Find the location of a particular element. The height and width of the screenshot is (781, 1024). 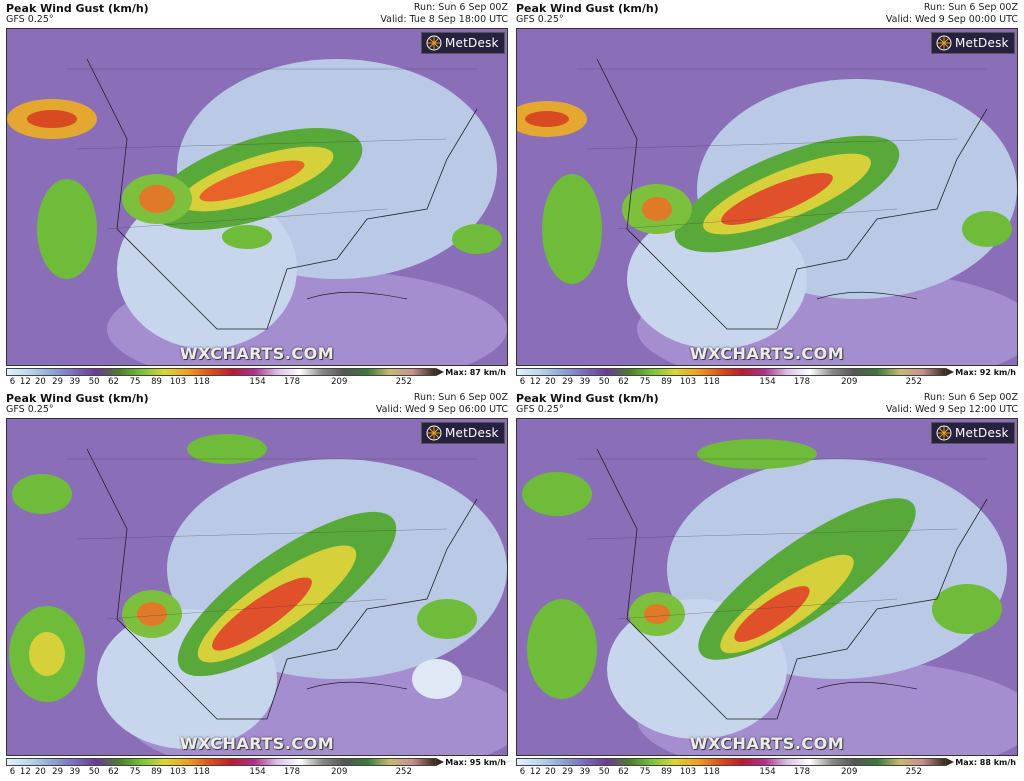

valid-label: Valid: Wed 9 Sep 00:00 UTC is located at coordinates (951, 19).